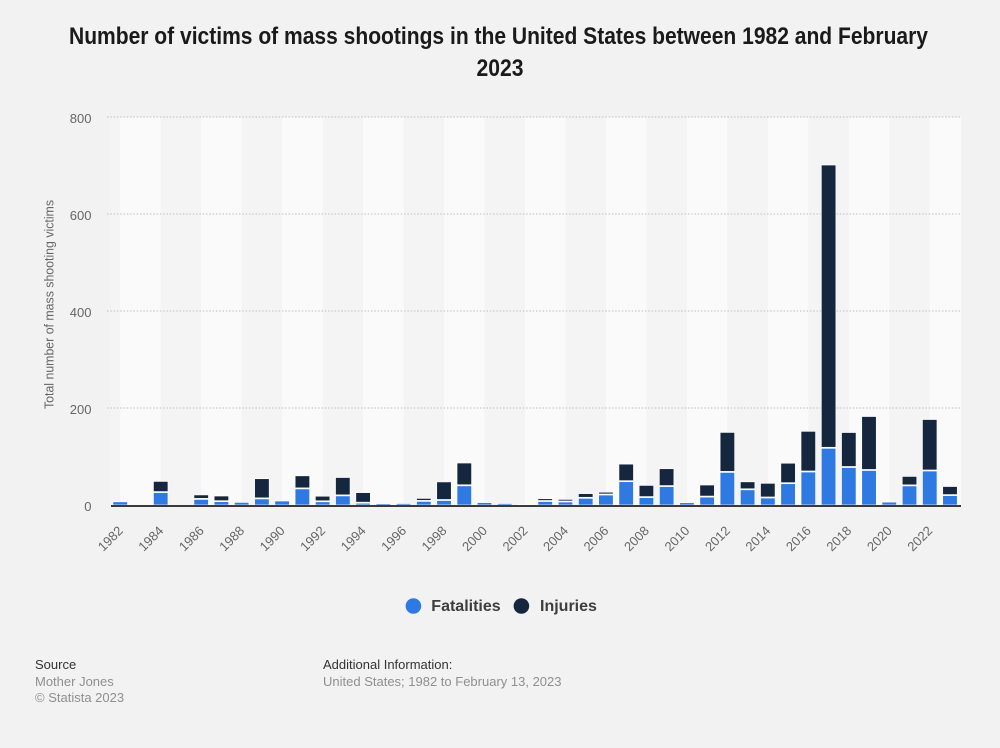  Describe the element at coordinates (81, 409) in the screenshot. I see `svg-text: 200` at that location.